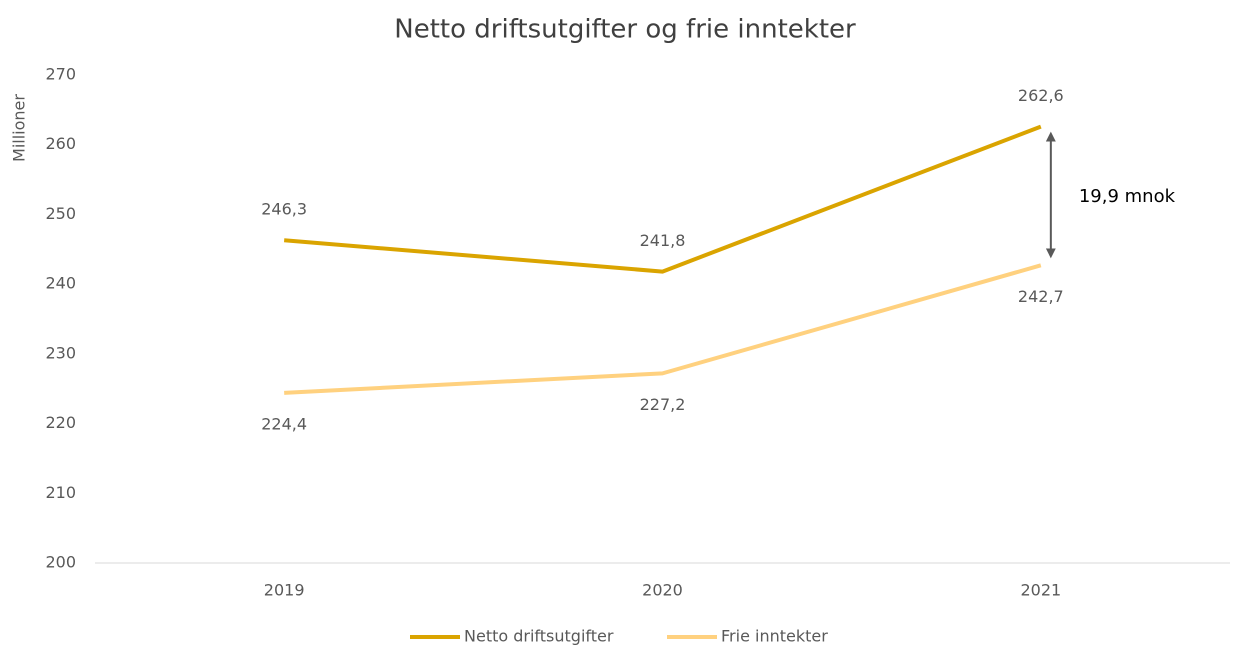 This screenshot has height=651, width=1242. What do you see at coordinates (663, 404) in the screenshot?
I see `data-label: 227,2` at bounding box center [663, 404].